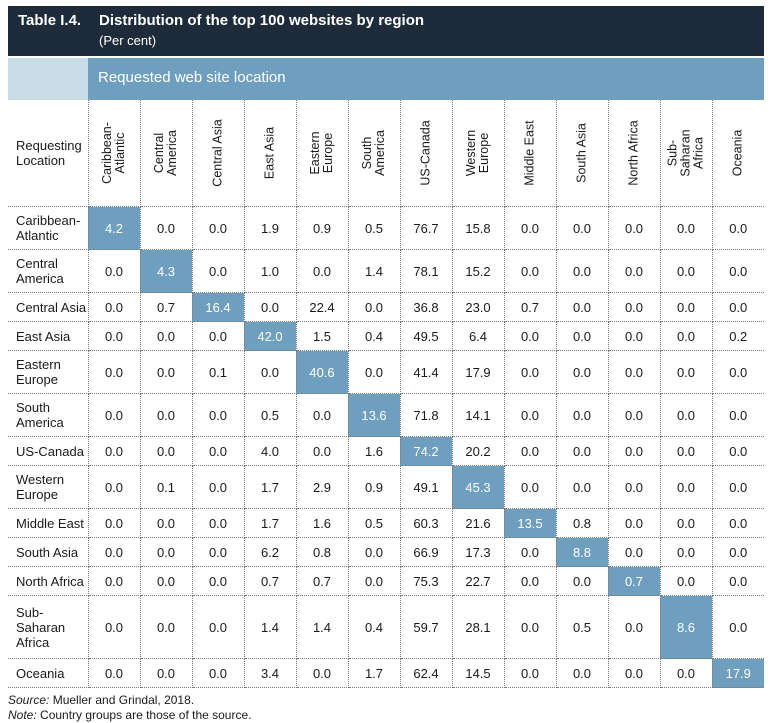  What do you see at coordinates (48, 415) in the screenshot?
I see `row-label: South America` at bounding box center [48, 415].